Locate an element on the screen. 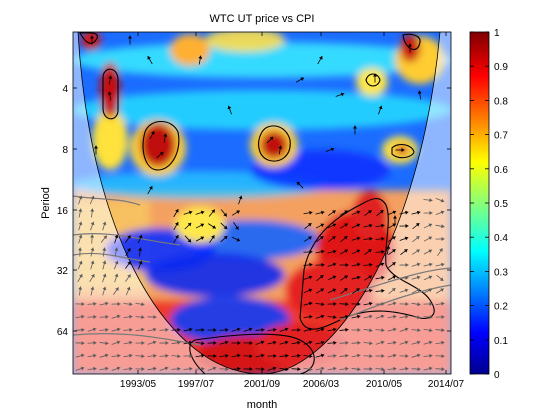 The image size is (558, 419). y-tick-label: 64 is located at coordinates (63, 332).